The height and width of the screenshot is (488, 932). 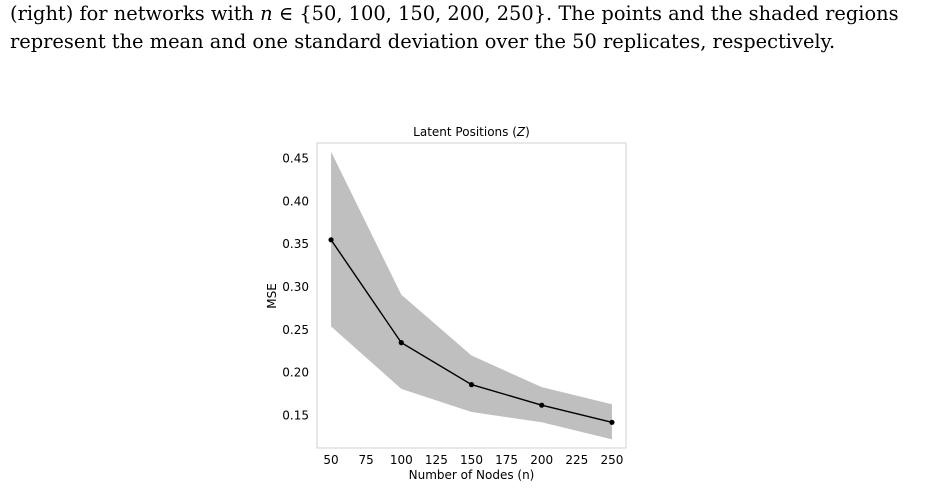 I want to click on x-tick-labels: 50 75 100 125 150 175 200 225 250, so click(x=473, y=460).